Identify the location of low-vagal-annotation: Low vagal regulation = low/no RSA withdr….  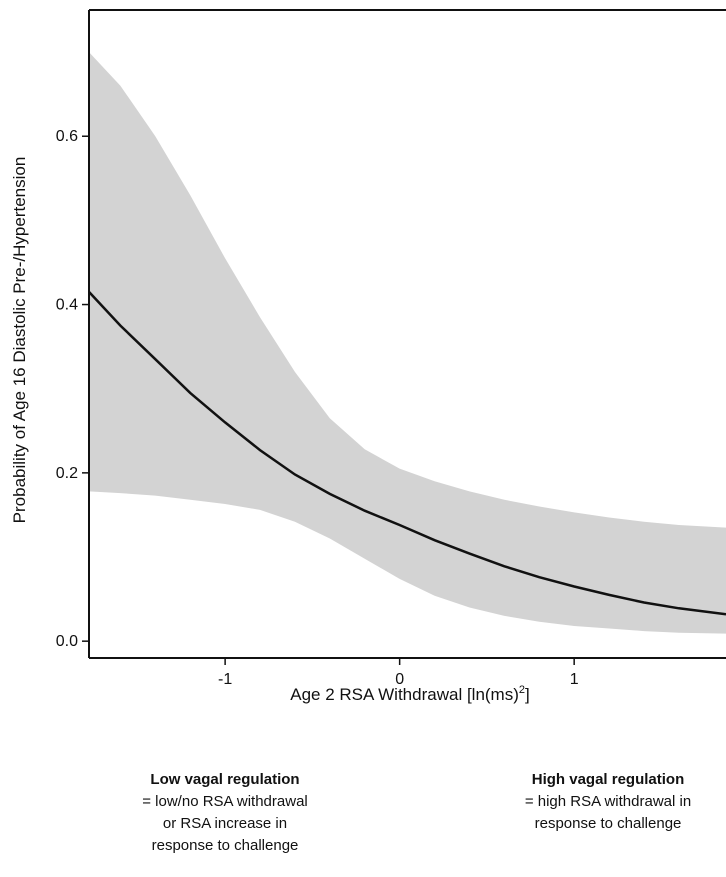
(225, 813).